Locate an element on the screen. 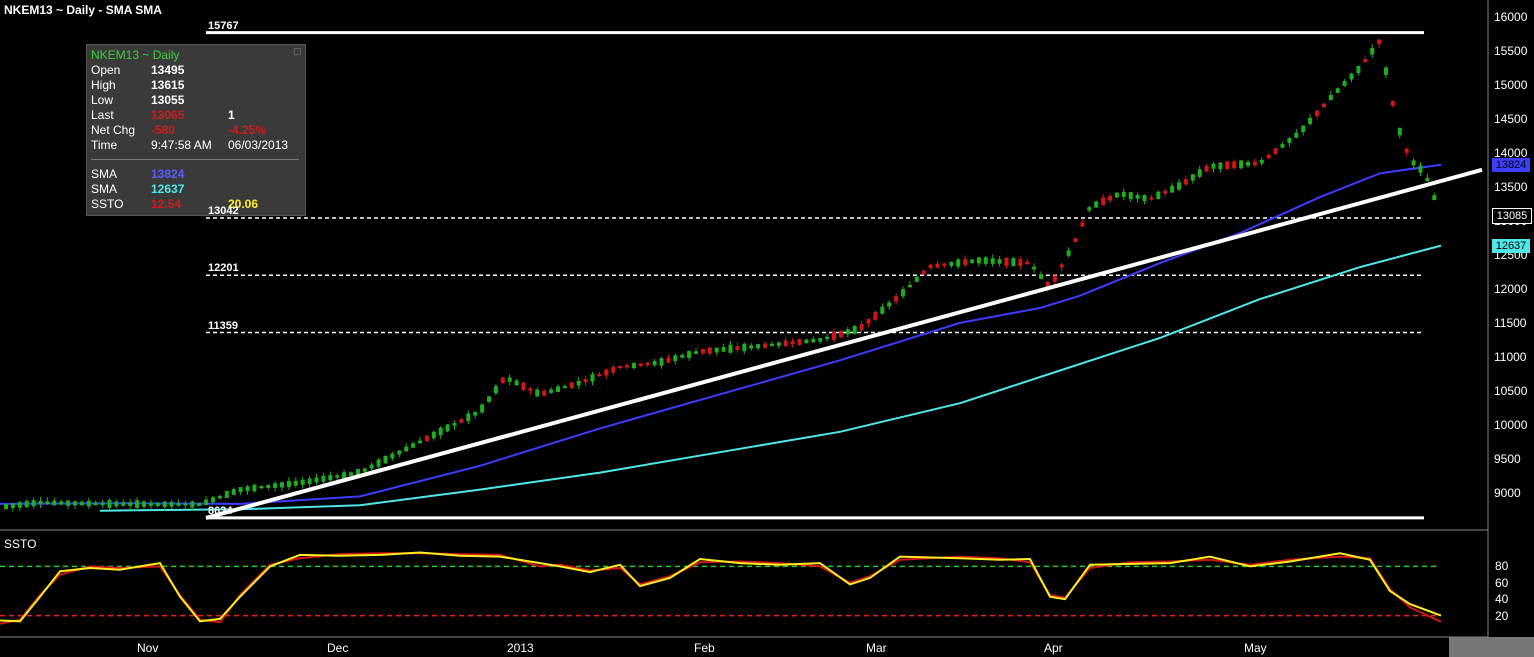  low-value: 13055 is located at coordinates (168, 100).